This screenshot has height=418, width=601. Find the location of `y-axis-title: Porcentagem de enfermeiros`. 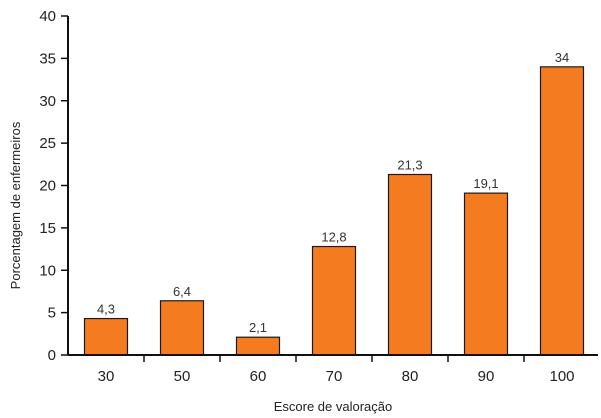

y-axis-title: Porcentagem de enfermeiros is located at coordinates (15, 205).